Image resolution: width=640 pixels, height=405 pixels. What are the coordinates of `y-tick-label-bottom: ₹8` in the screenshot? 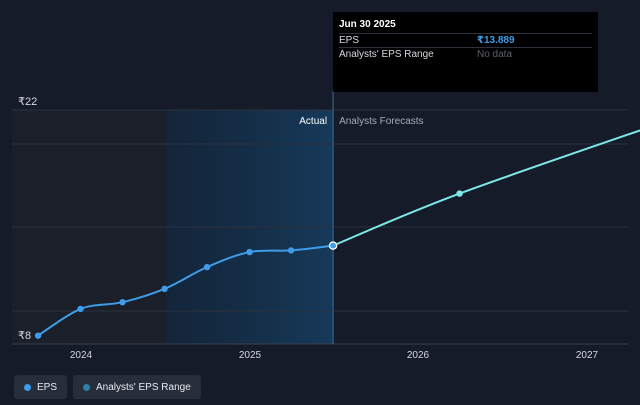 It's located at (24, 336).